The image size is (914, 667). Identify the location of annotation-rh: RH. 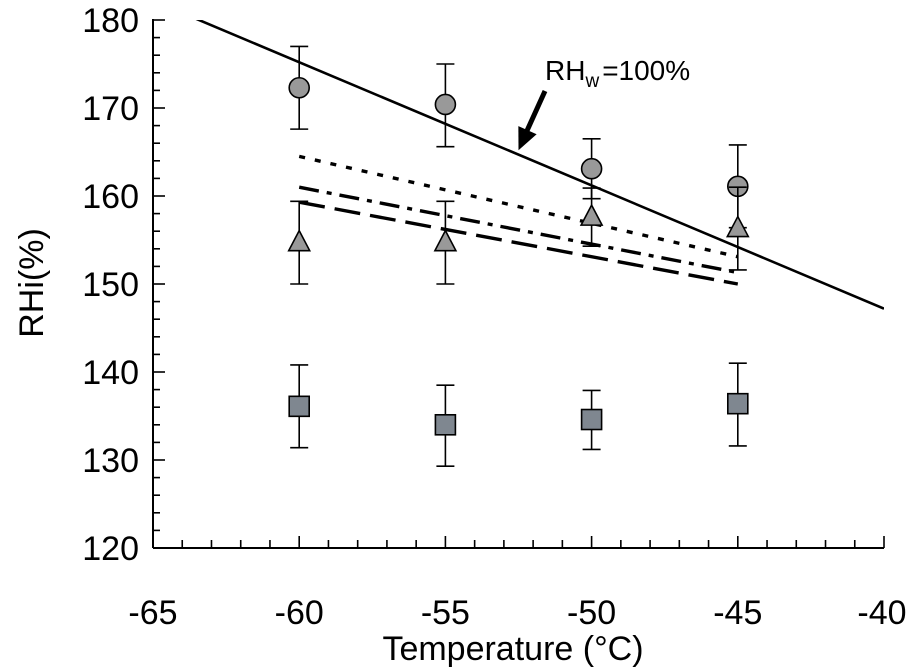
(565, 70).